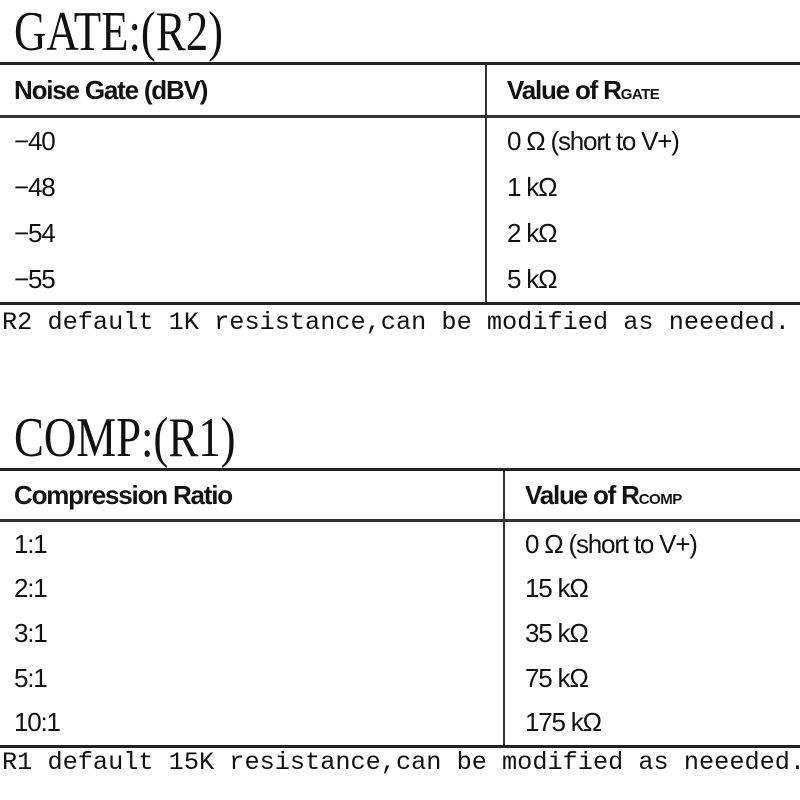 The height and width of the screenshot is (800, 800). I want to click on header-subscript: COMP, so click(660, 499).